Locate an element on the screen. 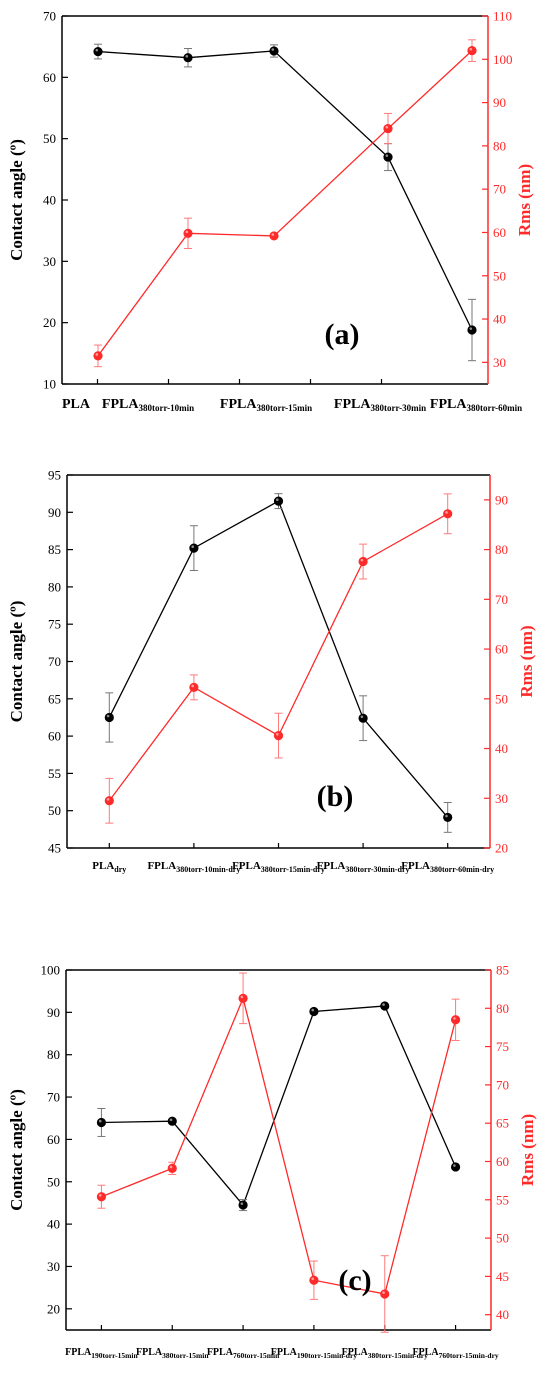 This screenshot has width=550, height=1379. rms-line is located at coordinates (279, 1145).